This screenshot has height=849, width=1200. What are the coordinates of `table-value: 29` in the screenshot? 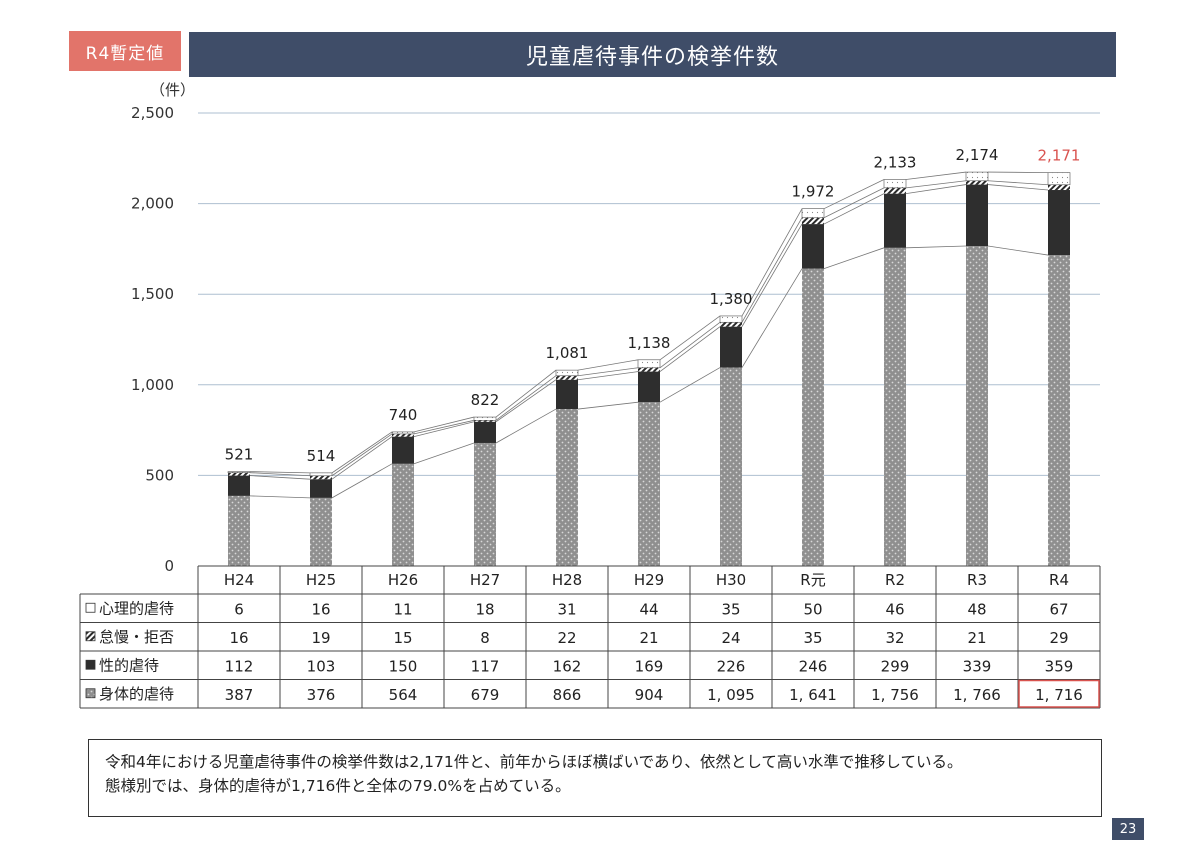 It's located at (1058, 638).